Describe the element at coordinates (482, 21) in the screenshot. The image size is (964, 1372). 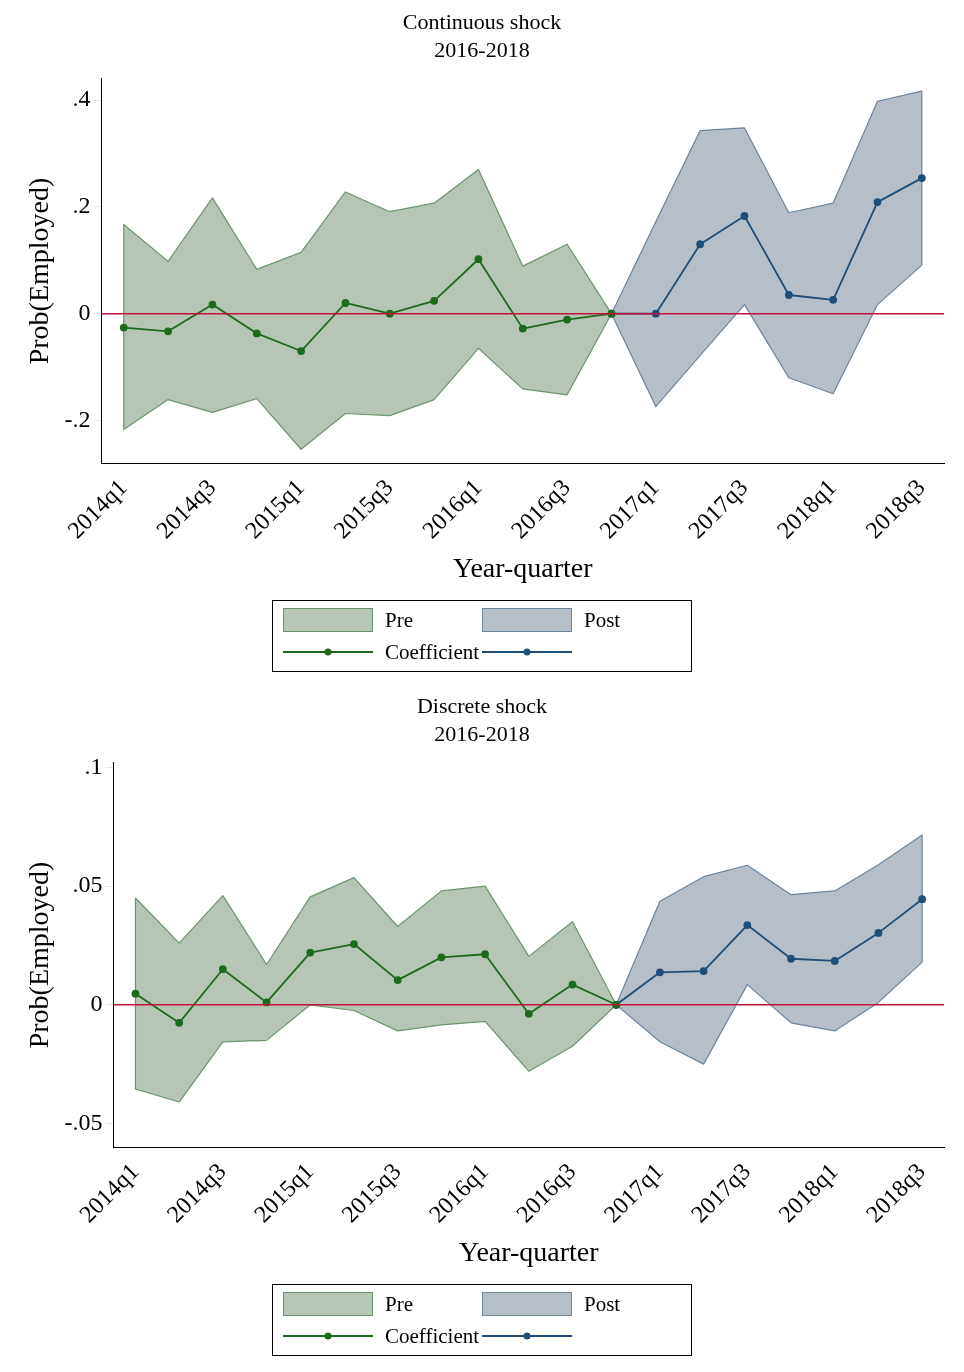
I see `chart-title: Continuous shock` at that location.